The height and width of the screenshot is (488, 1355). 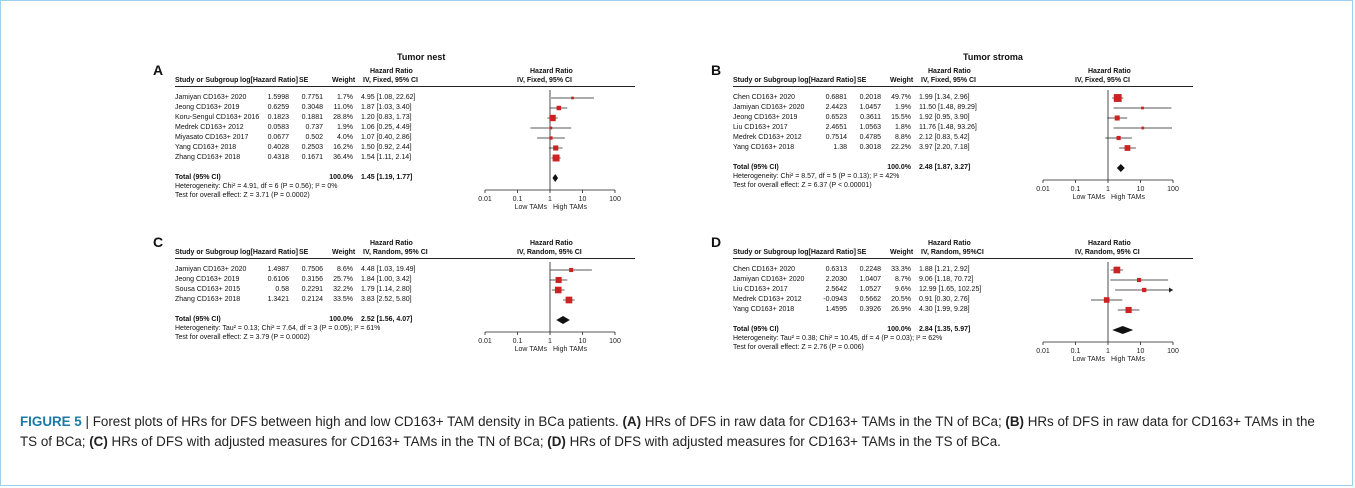 What do you see at coordinates (208, 289) in the screenshot?
I see `study-name: Sousa CD163+ 2015` at bounding box center [208, 289].